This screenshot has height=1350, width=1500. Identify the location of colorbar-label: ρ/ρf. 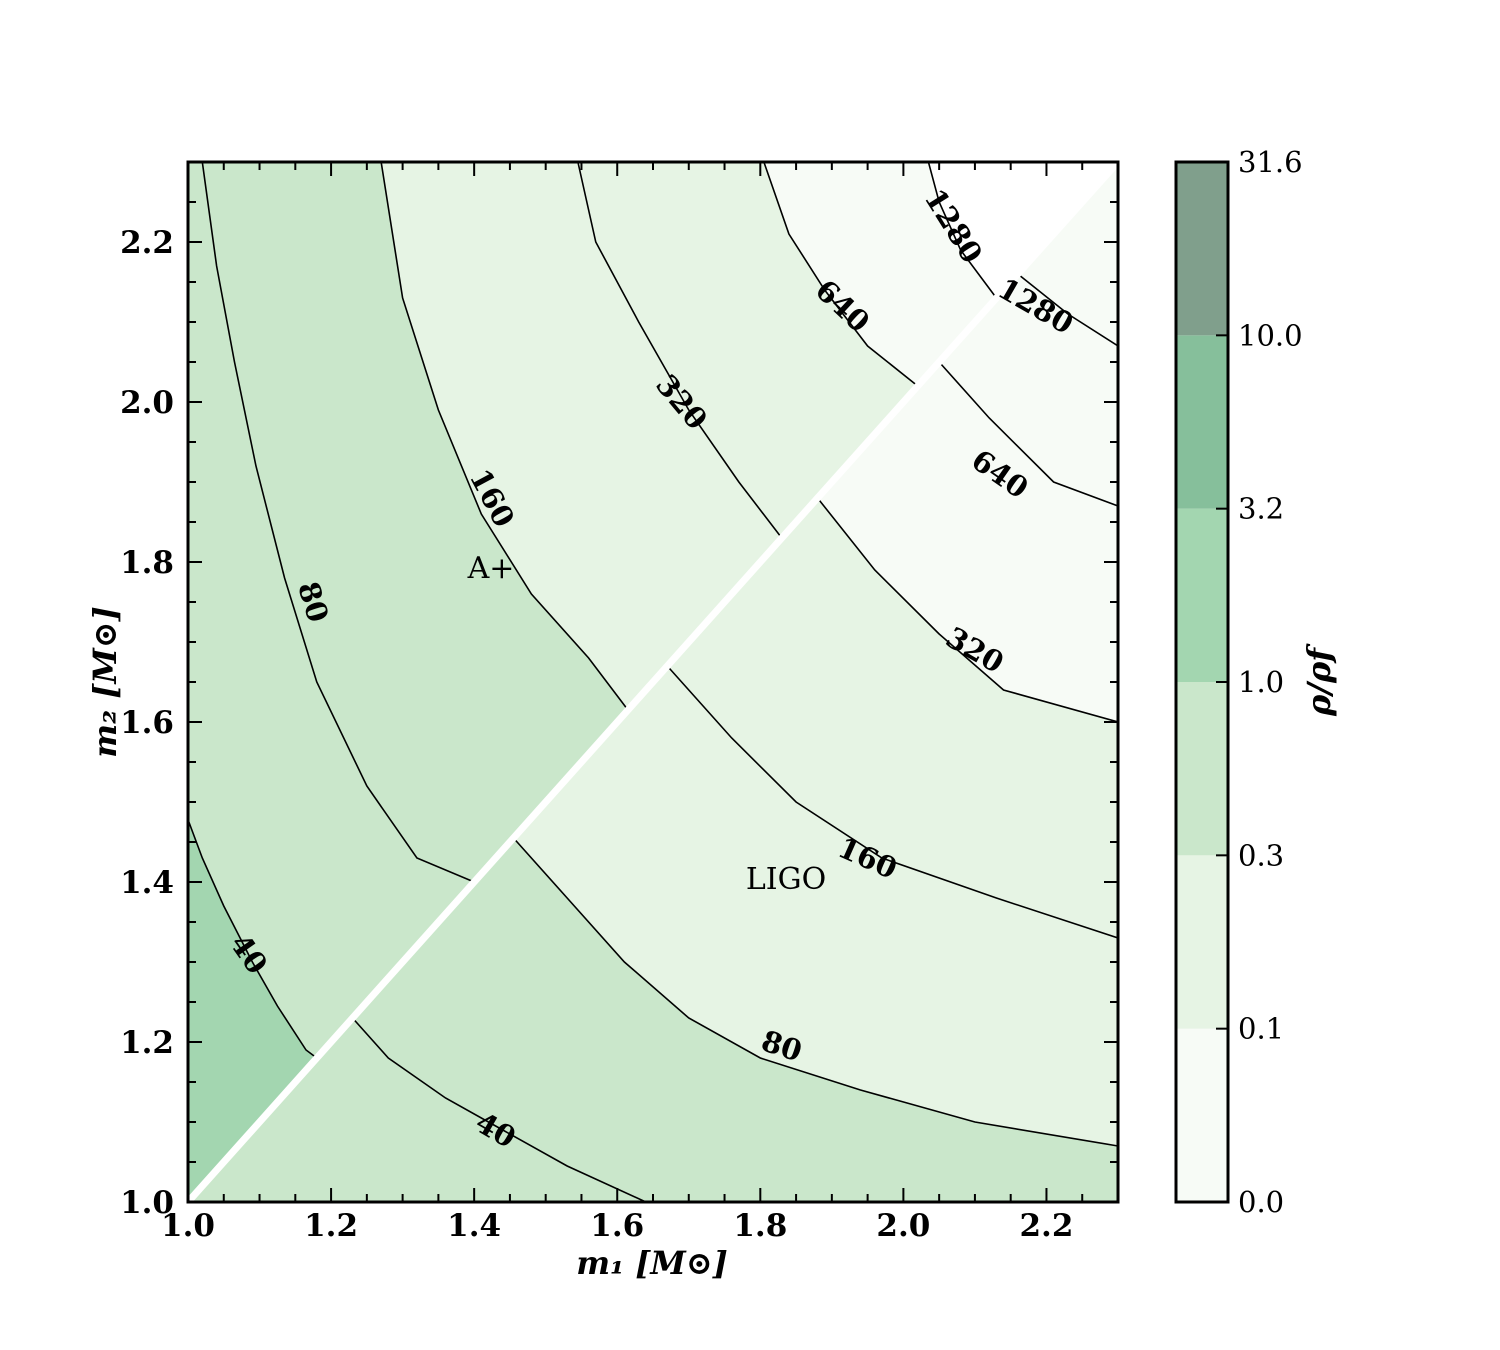
(1319, 680).